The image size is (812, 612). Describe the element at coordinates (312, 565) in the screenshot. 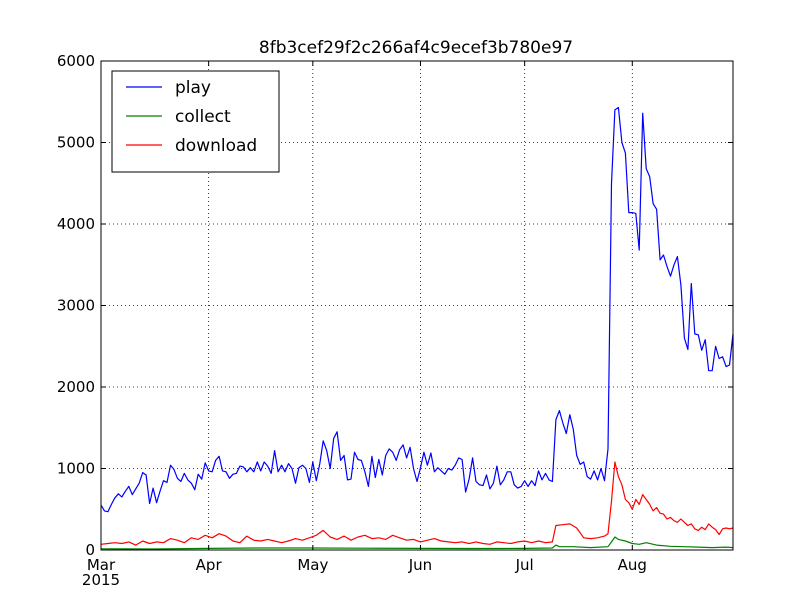

I see `x-tick-label: May` at that location.